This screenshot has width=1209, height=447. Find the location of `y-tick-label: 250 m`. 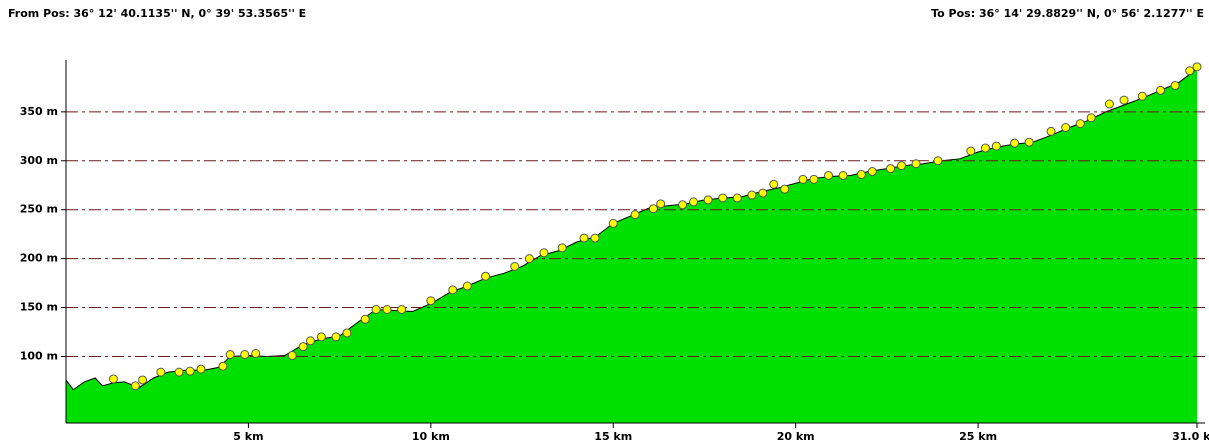

y-tick-label: 250 m is located at coordinates (39, 209).